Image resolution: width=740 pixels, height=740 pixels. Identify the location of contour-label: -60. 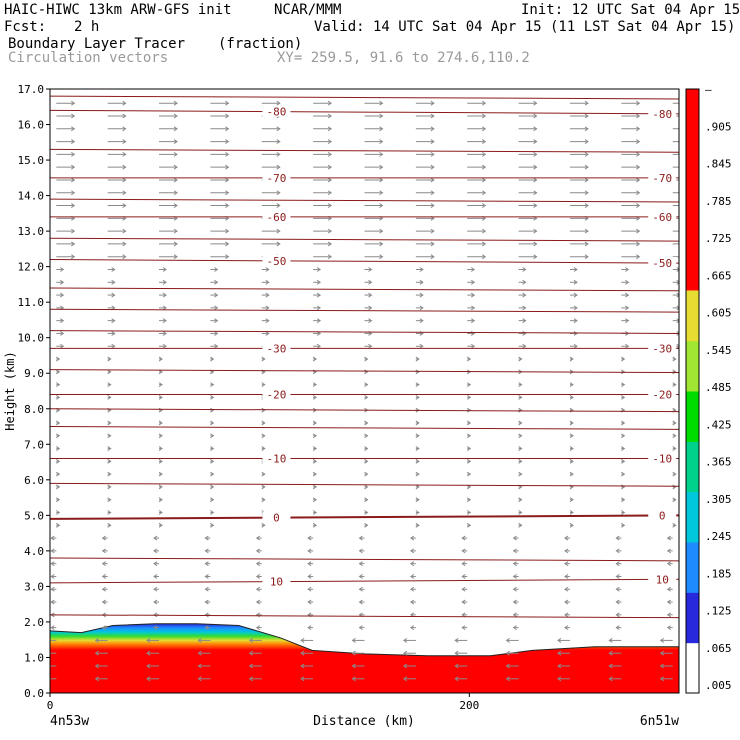
(662, 217).